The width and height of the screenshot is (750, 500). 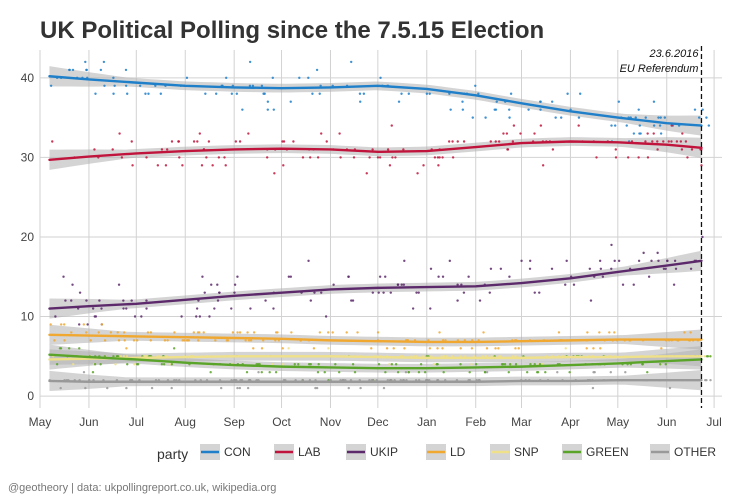 I want to click on x-tick-label: Nov, so click(x=330, y=422).